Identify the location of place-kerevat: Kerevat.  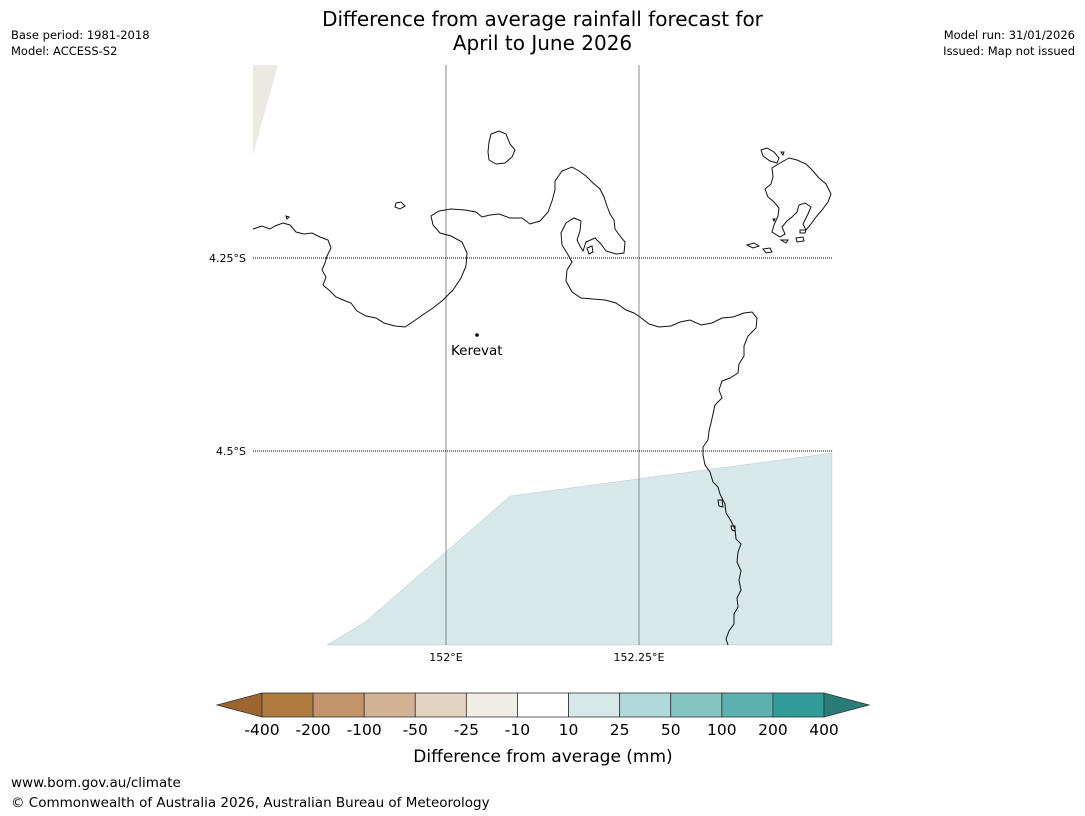
(477, 346).